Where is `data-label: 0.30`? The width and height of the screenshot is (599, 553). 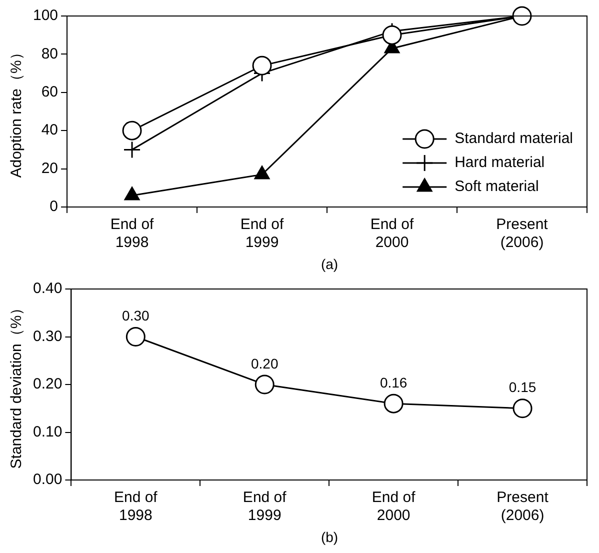 data-label: 0.30 is located at coordinates (136, 316).